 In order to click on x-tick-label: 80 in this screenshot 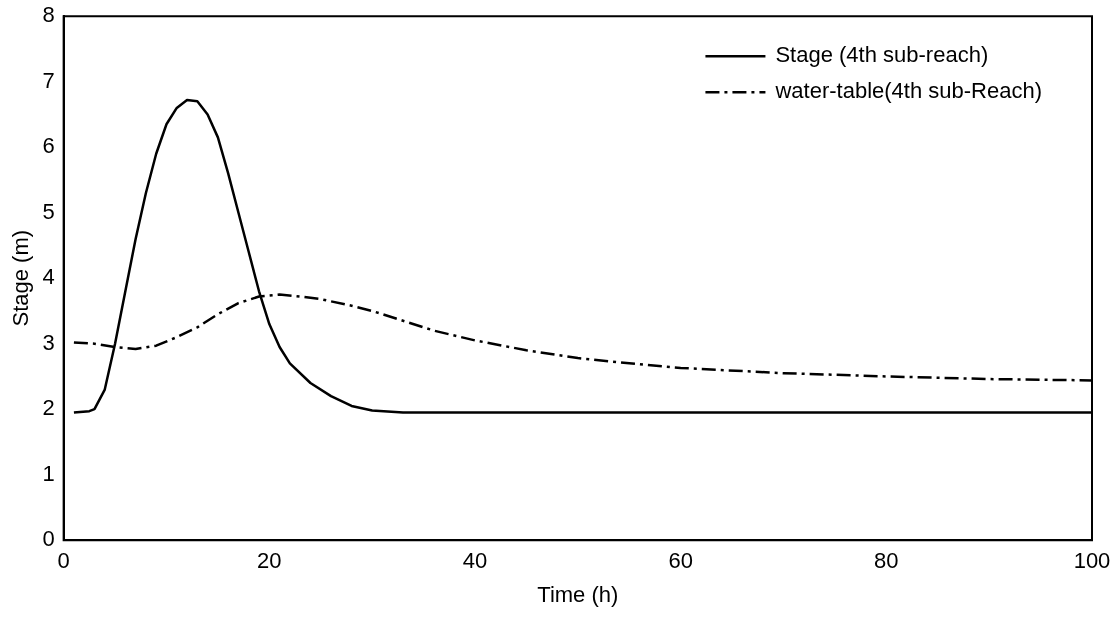, I will do `click(886, 561)`.